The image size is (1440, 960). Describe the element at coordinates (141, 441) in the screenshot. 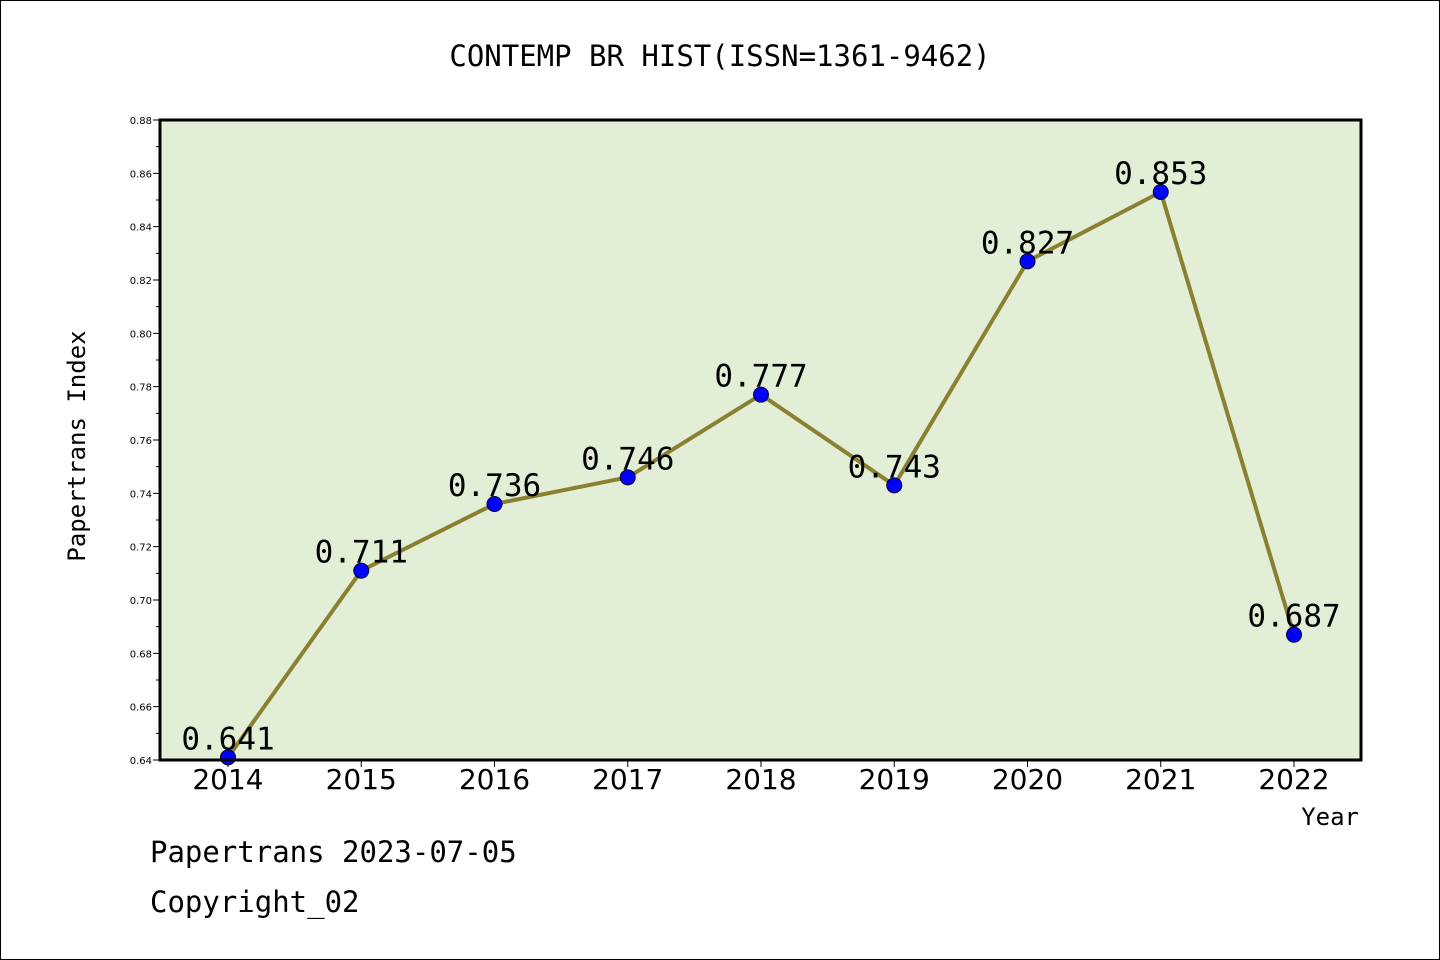

I see `y-tick-label: 0.76` at that location.